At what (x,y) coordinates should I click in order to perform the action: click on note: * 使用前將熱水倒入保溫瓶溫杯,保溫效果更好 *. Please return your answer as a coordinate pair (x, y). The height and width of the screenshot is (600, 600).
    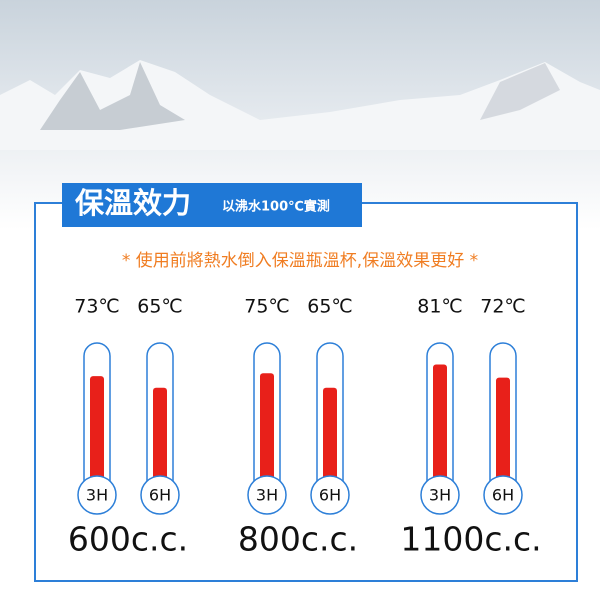
    Looking at the image, I should click on (300, 260).